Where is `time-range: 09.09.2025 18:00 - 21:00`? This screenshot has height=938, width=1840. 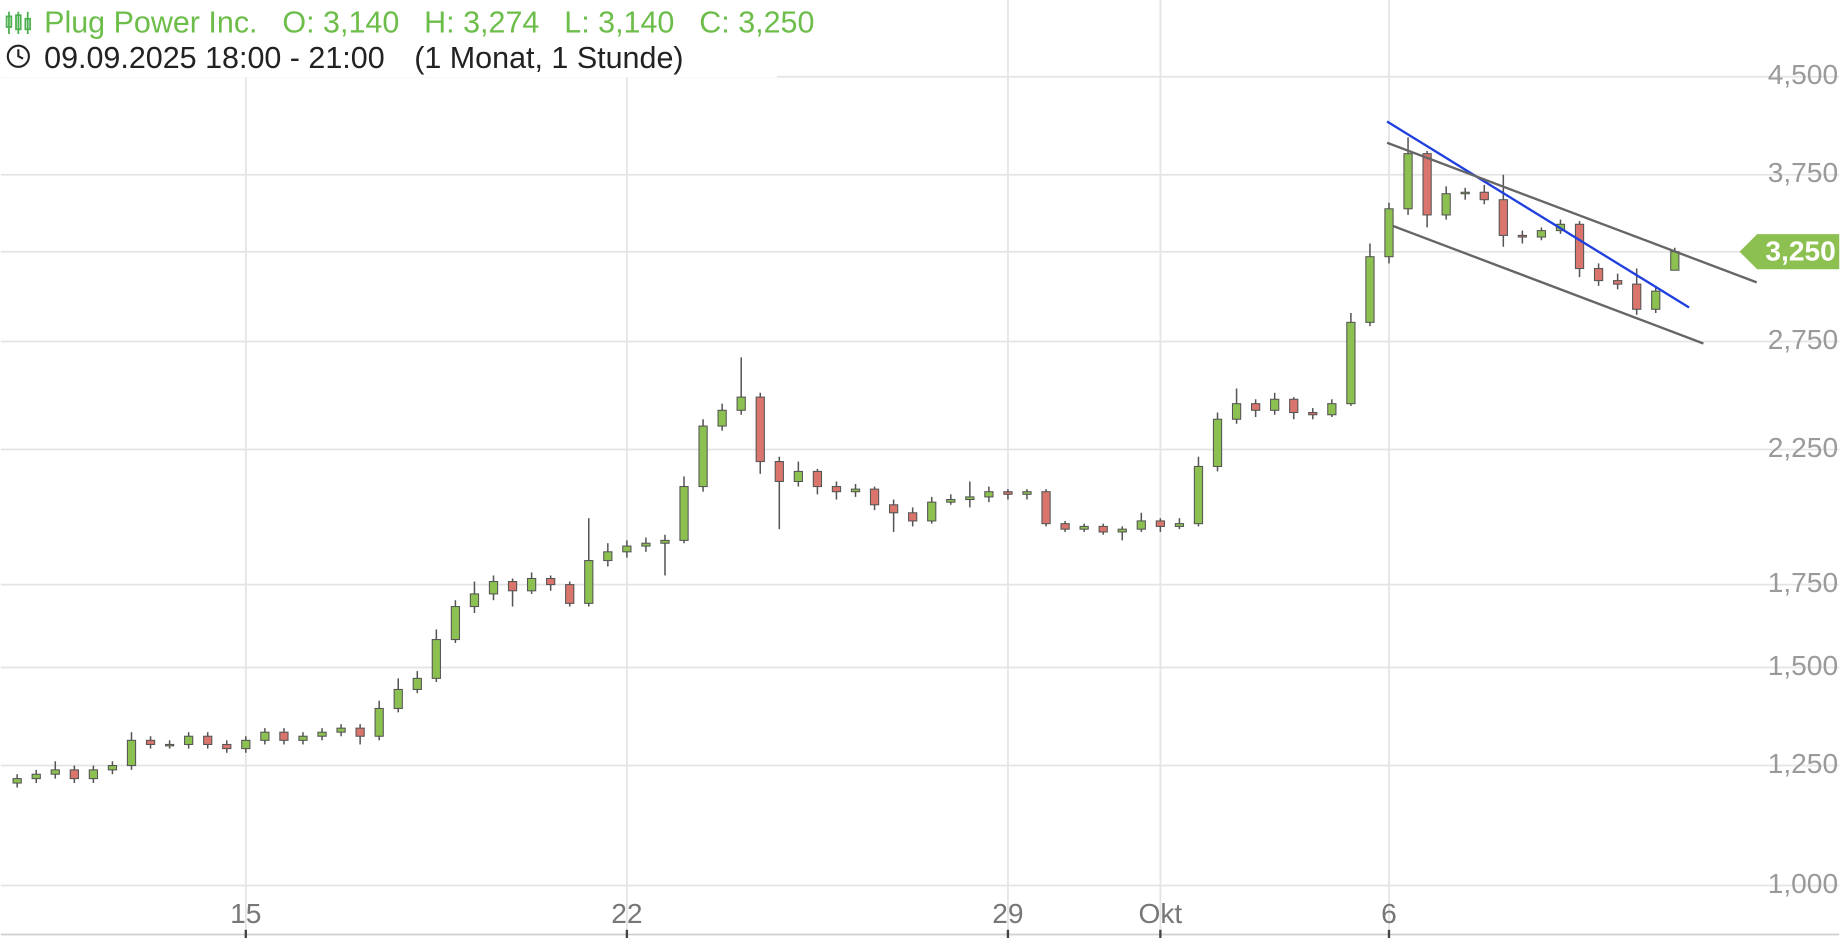
time-range: 09.09.2025 18:00 - 21:00 is located at coordinates (214, 58).